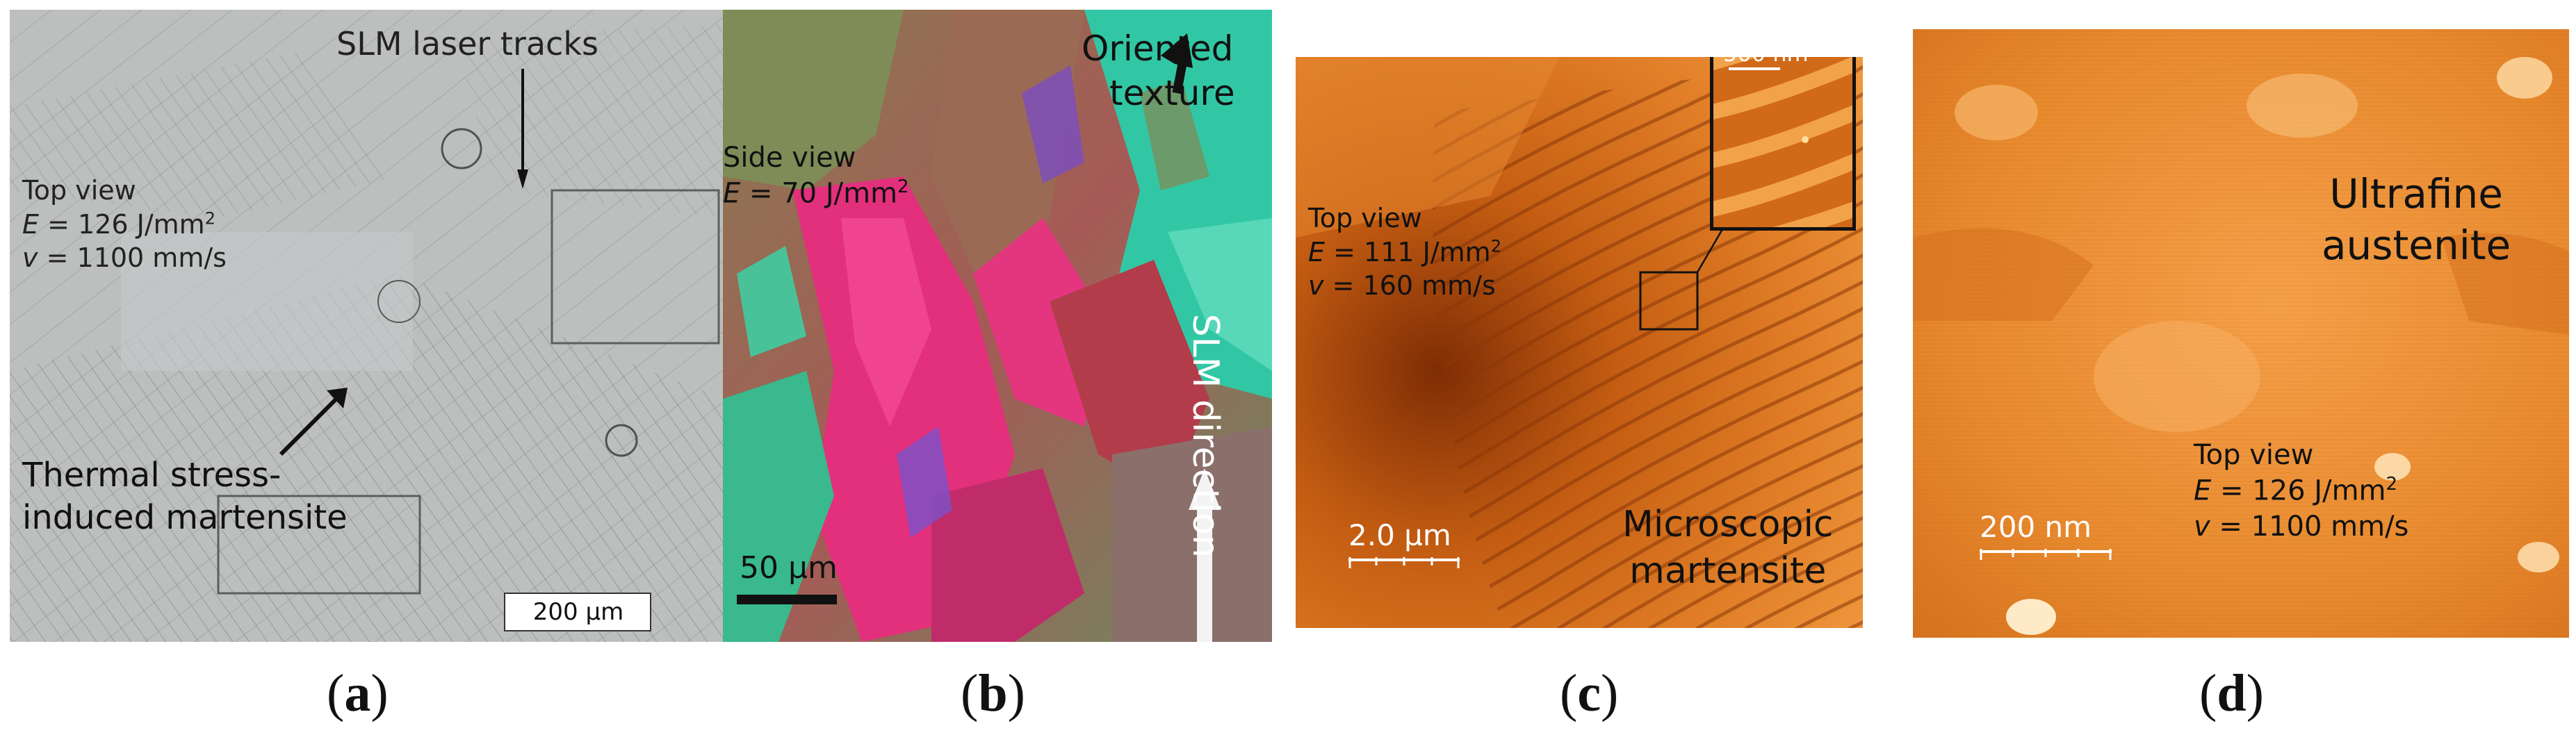 The image size is (2576, 744). I want to click on panel-a-martensite-line1: Thermal stress-, so click(152, 475).